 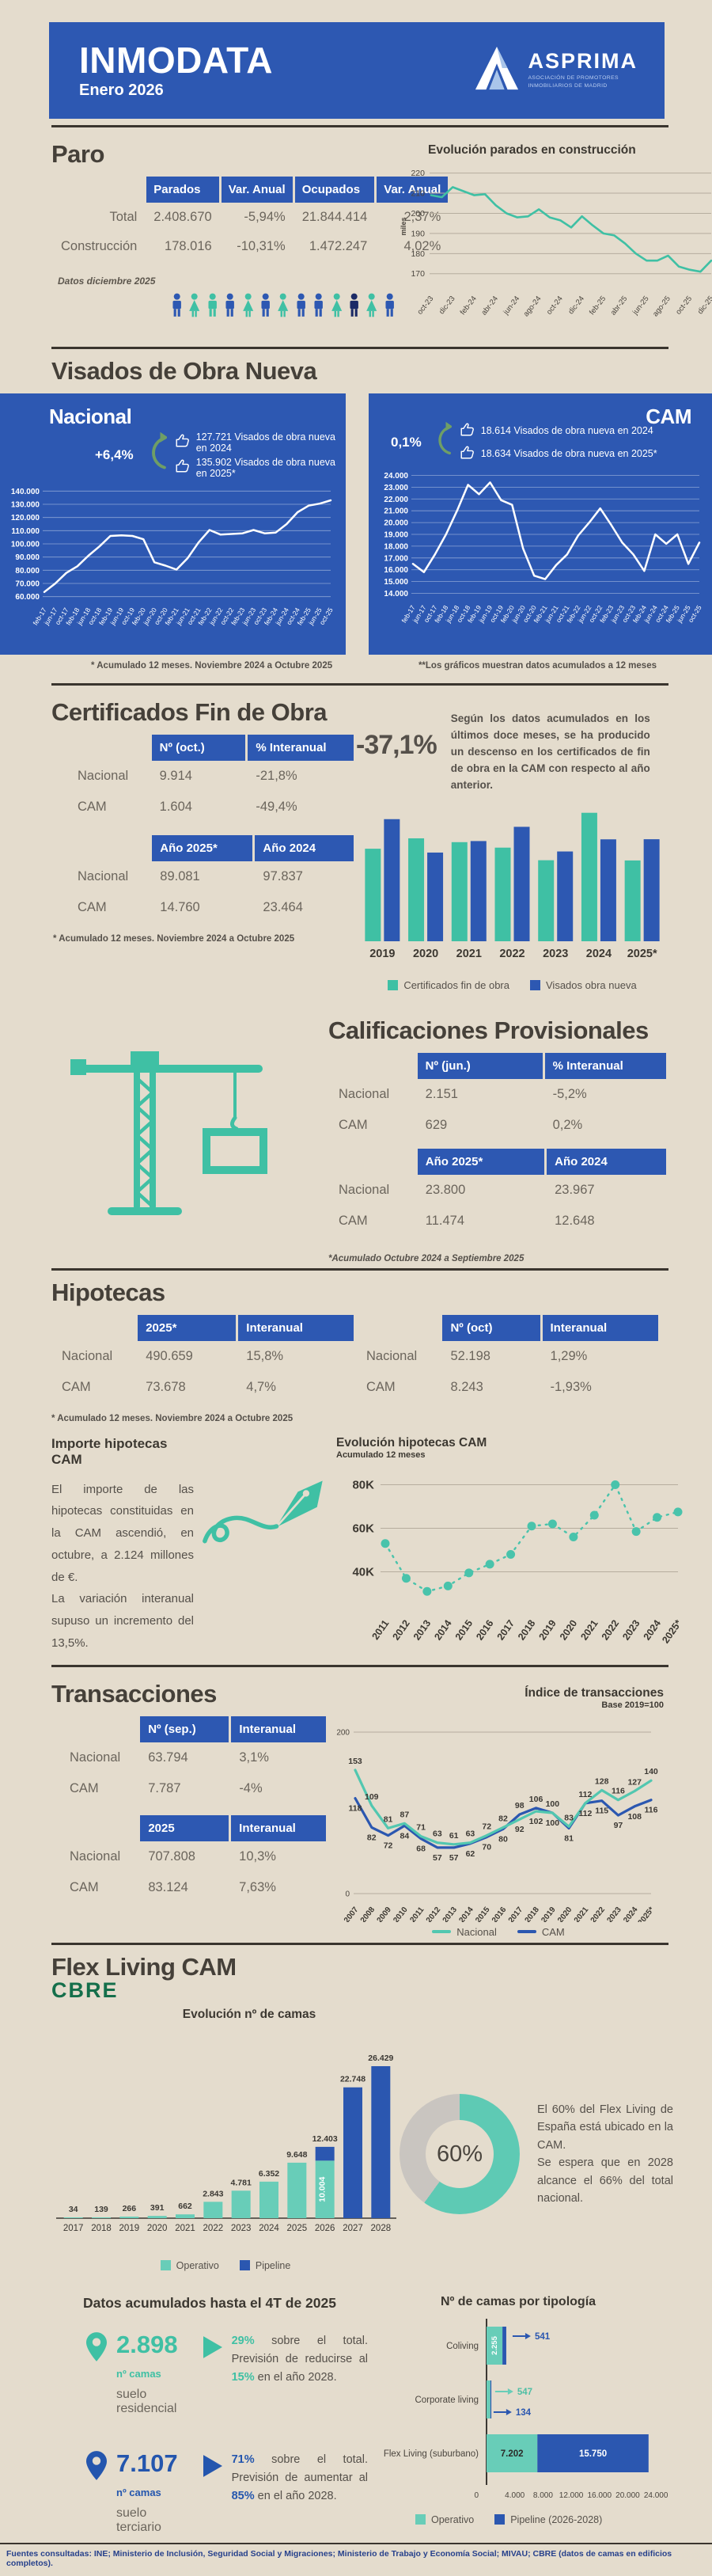 I want to click on svg-text: 140.000, so click(x=25, y=492).